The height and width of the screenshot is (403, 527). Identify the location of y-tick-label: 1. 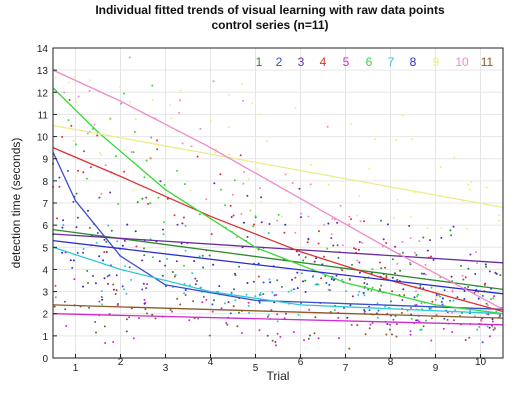
(45, 337).